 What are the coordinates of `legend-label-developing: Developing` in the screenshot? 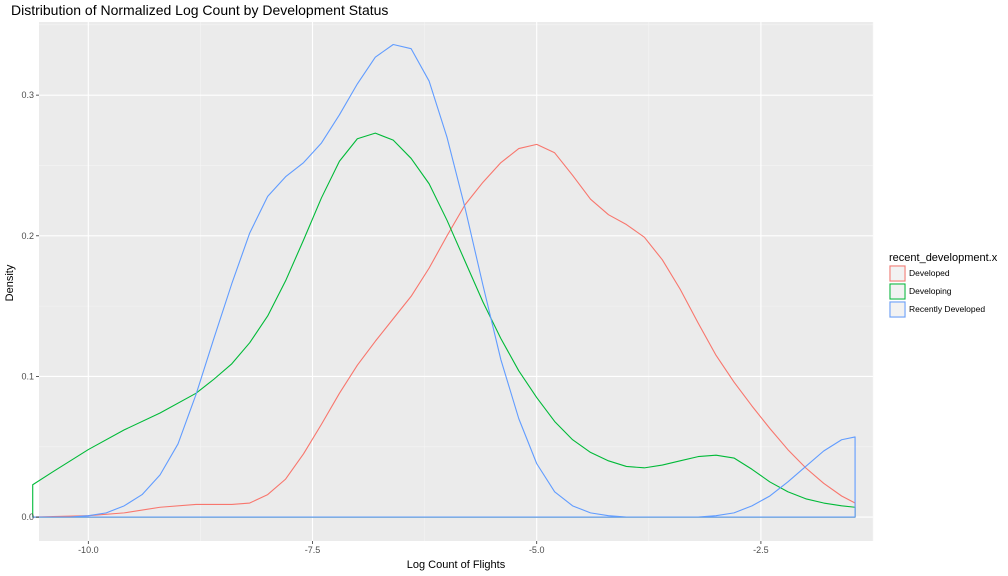 It's located at (930, 291).